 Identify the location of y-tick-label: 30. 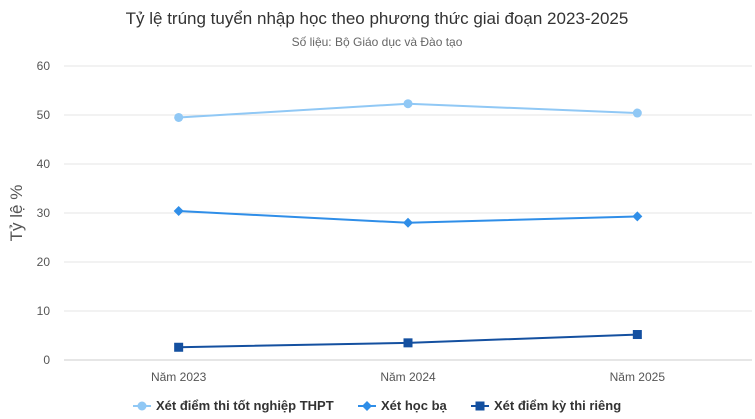
(44, 213).